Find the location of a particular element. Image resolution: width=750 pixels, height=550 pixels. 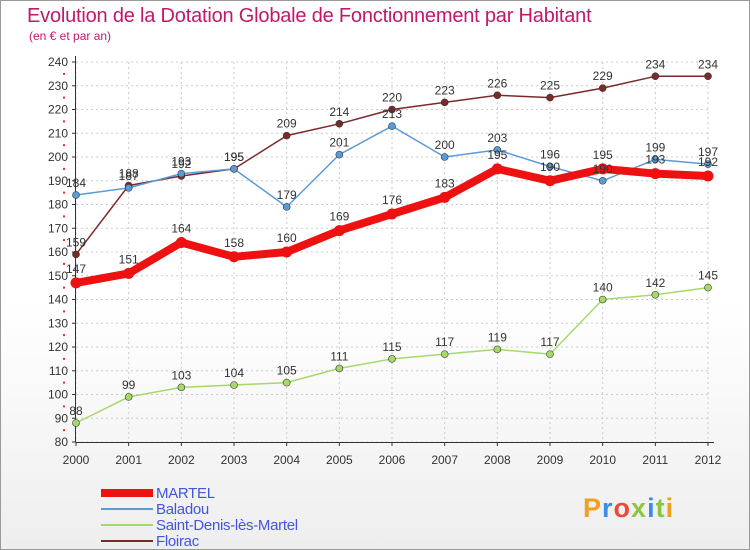

data-label-martel: 160 is located at coordinates (287, 238).